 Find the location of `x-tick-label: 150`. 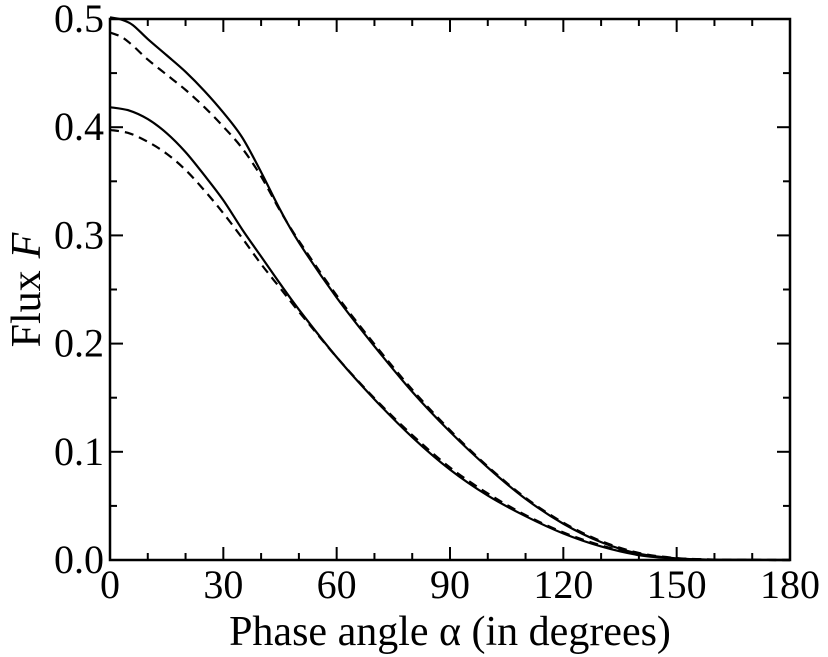

x-tick-label: 150 is located at coordinates (677, 584).